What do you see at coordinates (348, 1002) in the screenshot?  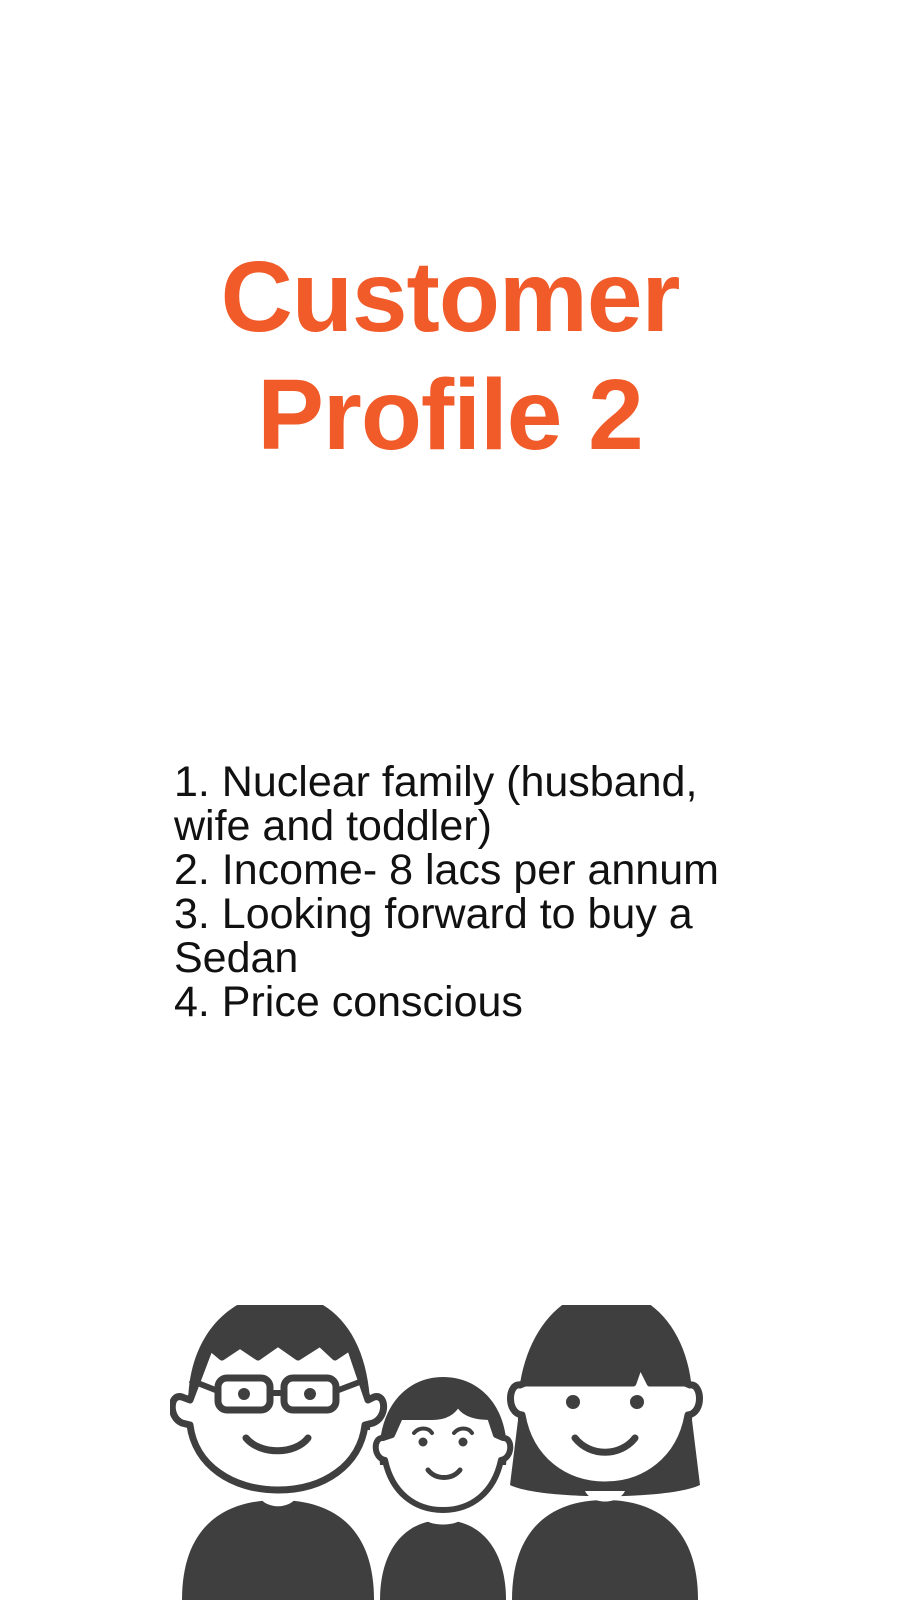 I see `profile-point-4: 4. Price conscious` at bounding box center [348, 1002].